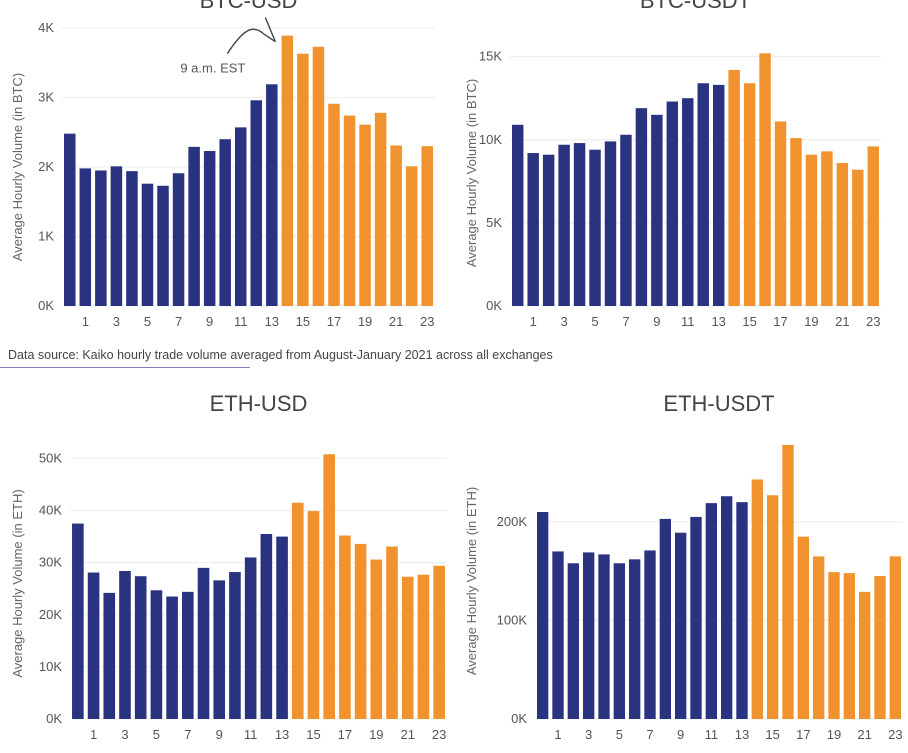 The height and width of the screenshot is (753, 908). What do you see at coordinates (680, 734) in the screenshot?
I see `eth-usdt-xtick-label: 9` at bounding box center [680, 734].